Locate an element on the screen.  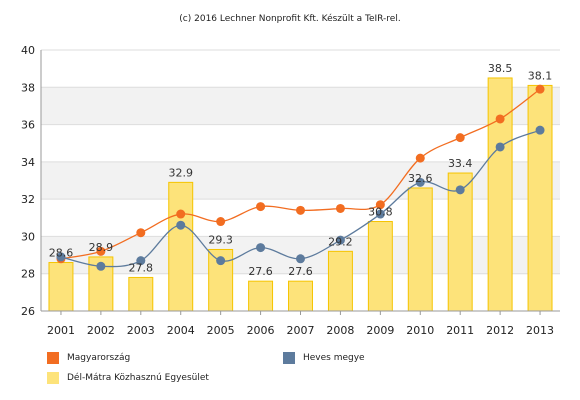
x-tick-label: 2005 is located at coordinates (221, 330).